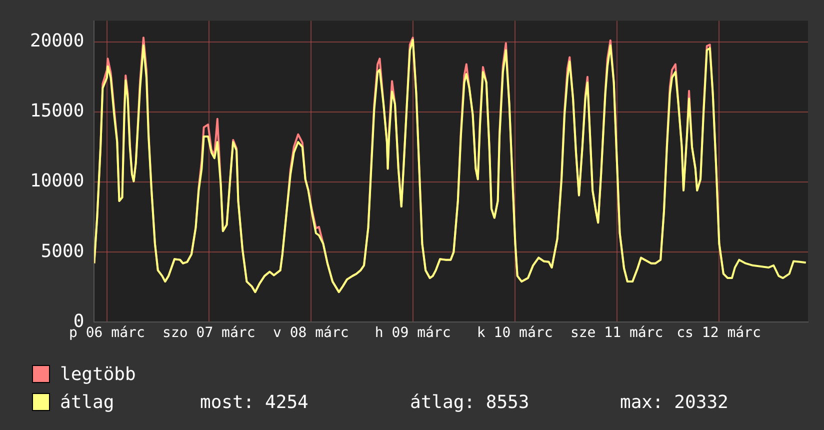 This screenshot has height=430, width=824. I want to click on y-tick-label: 15000, so click(57, 111).